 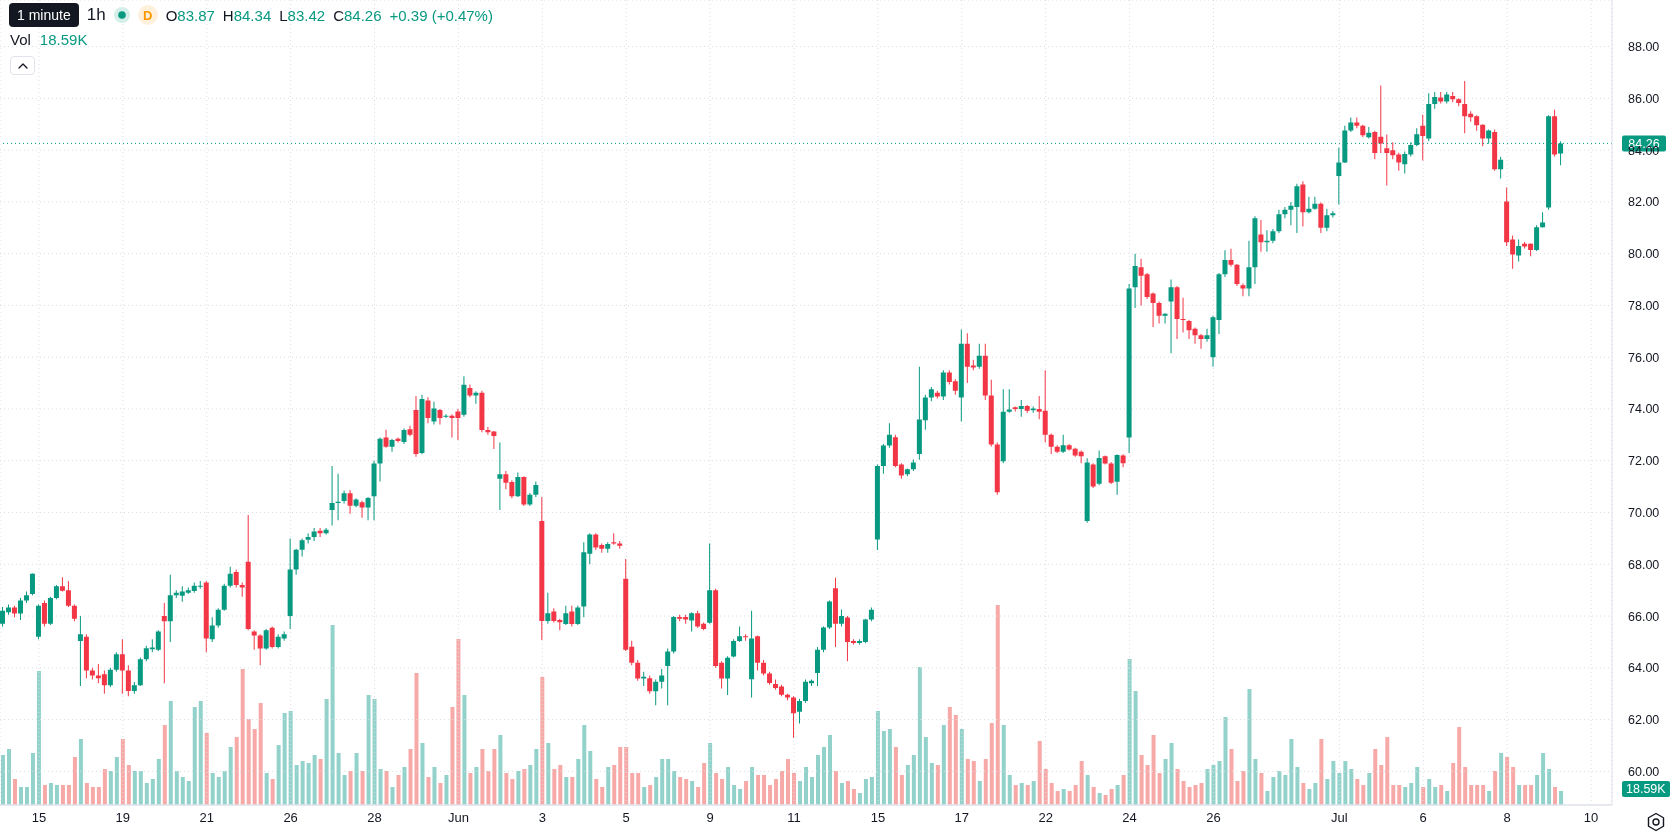 What do you see at coordinates (190, 15) in the screenshot?
I see `annotation: O83.87` at bounding box center [190, 15].